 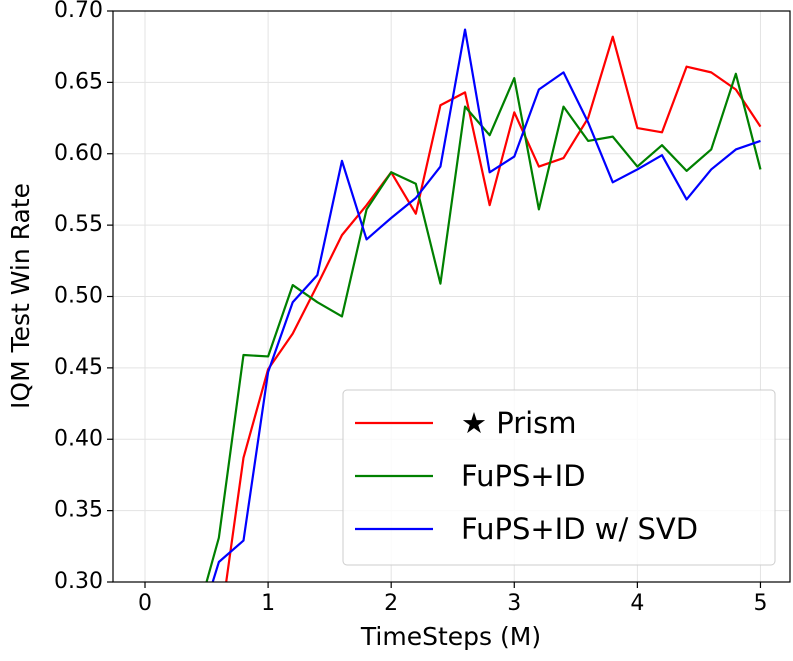 I want to click on legend-label: FuPS+ID, so click(x=523, y=476).